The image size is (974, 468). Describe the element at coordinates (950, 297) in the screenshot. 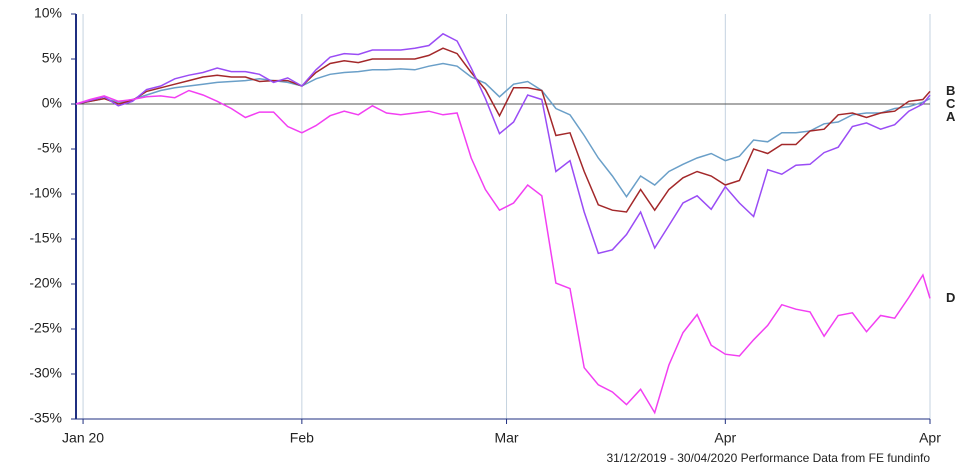

I see `series-label: D` at that location.